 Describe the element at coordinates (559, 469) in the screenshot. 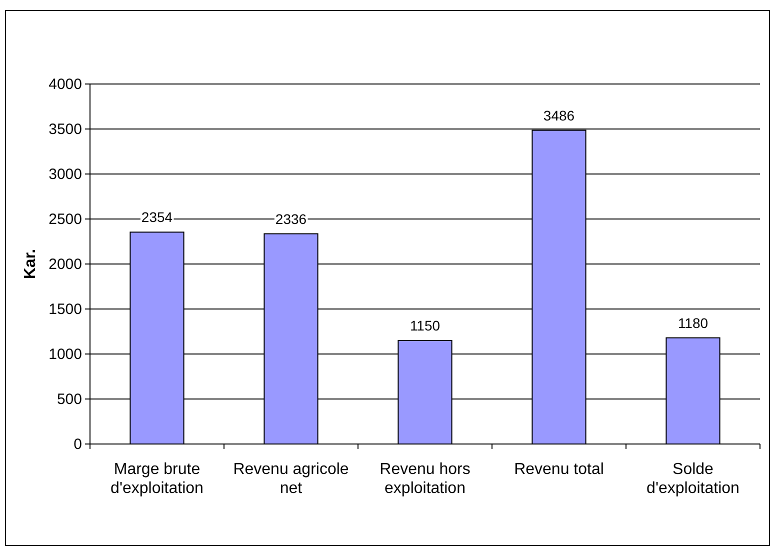

I see `x-tick-label: Revenu total` at that location.